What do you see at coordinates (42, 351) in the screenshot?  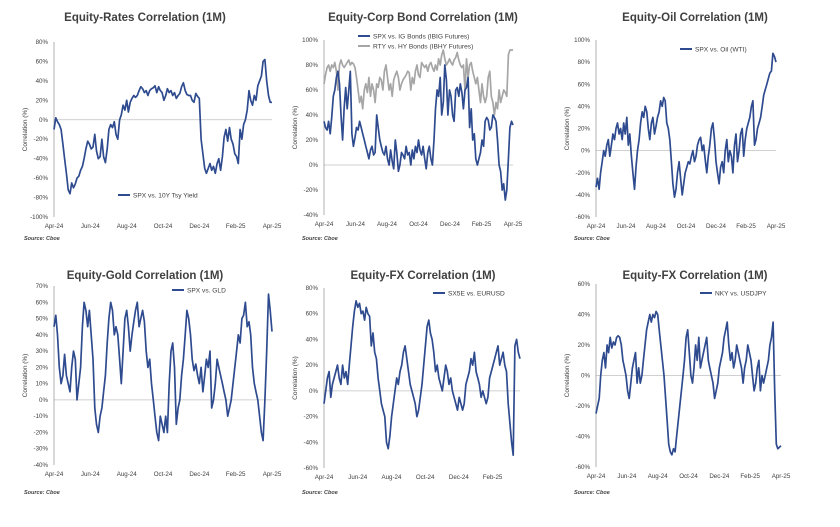 I see `y-tick-label: 30%` at bounding box center [42, 351].